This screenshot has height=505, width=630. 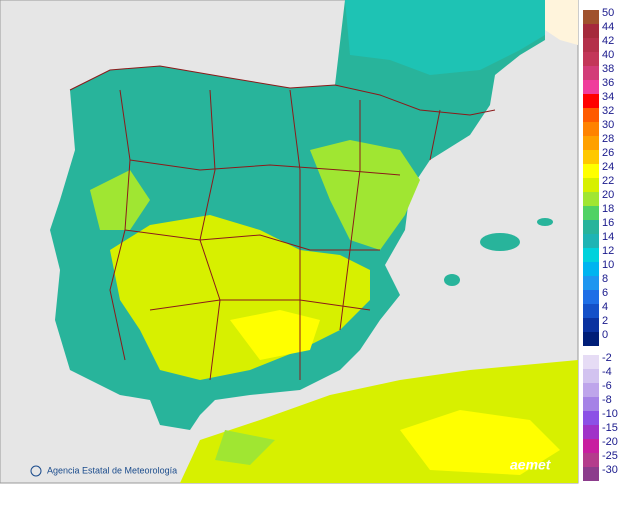 What do you see at coordinates (561, 22) in the screenshot?
I see `france-land` at bounding box center [561, 22].